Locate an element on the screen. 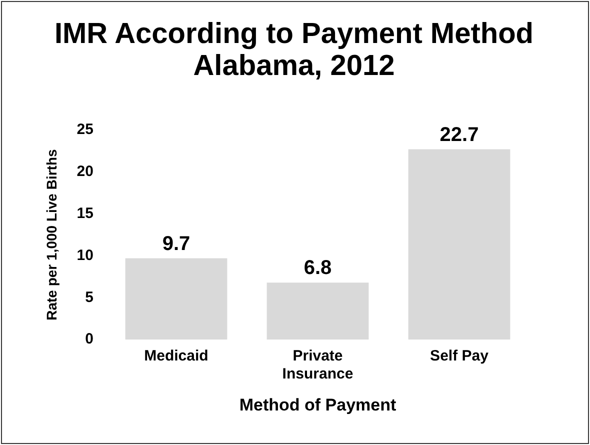 The height and width of the screenshot is (445, 590). y-axis-title: Rate per 1,000 Live Births is located at coordinates (51, 234).